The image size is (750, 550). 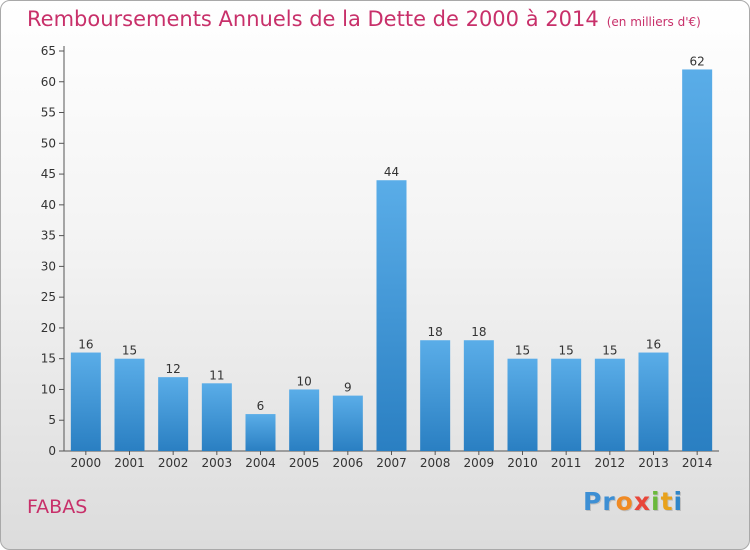 What do you see at coordinates (52, 451) in the screenshot?
I see `y-tick-label: 0` at bounding box center [52, 451].